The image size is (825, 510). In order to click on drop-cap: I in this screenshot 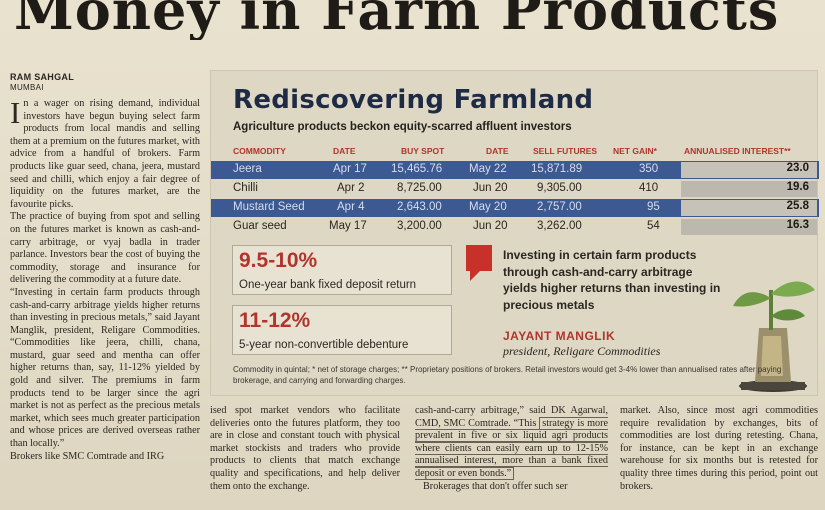, I will do `click(15, 112)`.